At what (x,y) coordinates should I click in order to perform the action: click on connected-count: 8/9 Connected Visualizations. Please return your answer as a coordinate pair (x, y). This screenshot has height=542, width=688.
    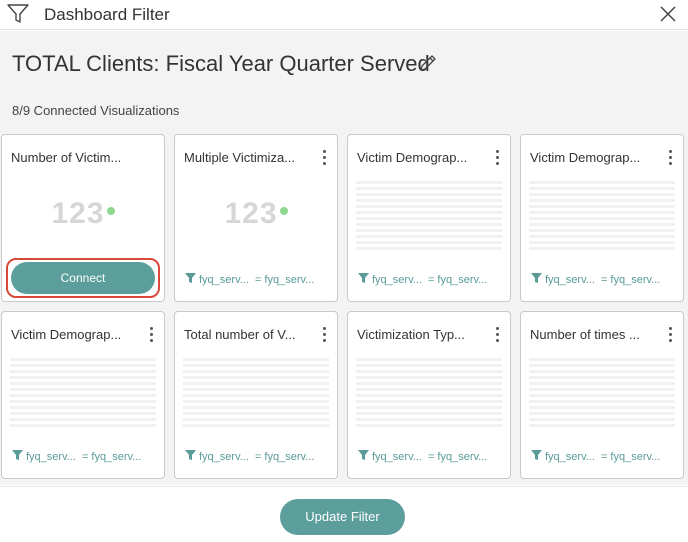
    Looking at the image, I should click on (96, 110).